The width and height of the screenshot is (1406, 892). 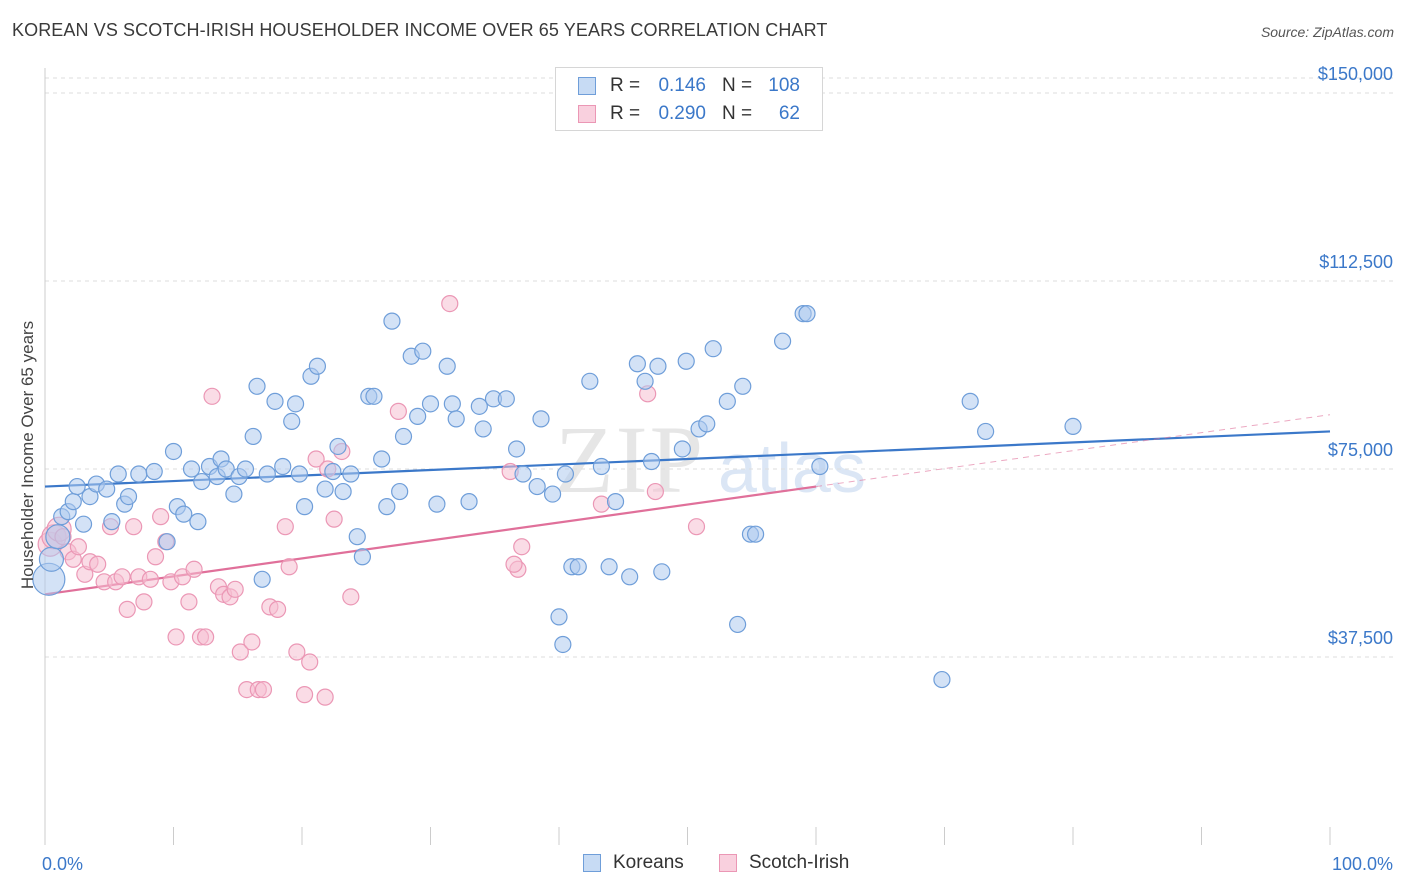 I want to click on y-tick-label: $112,500, so click(x=1356, y=262).